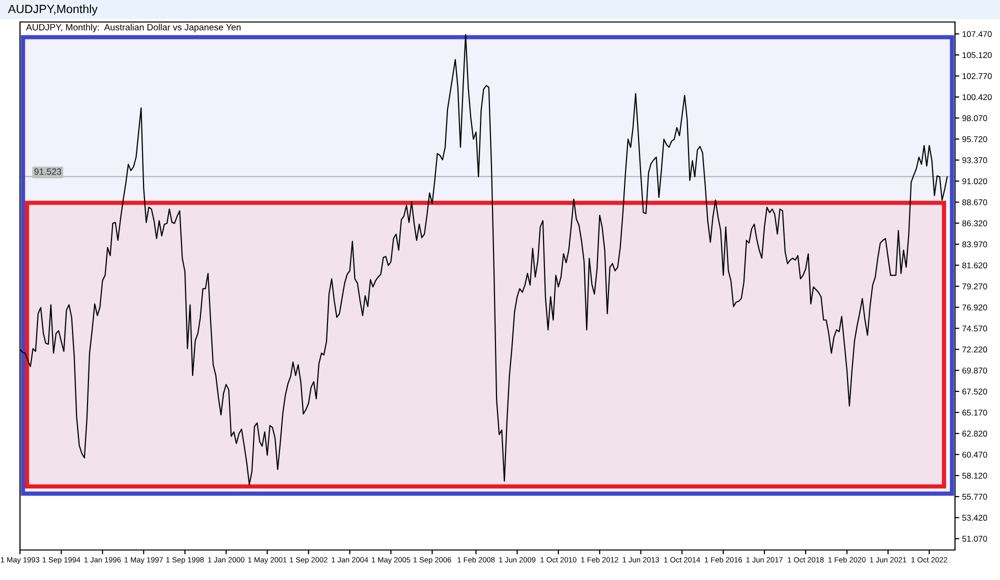  I want to click on y-tick-label: 100.420, so click(977, 97).